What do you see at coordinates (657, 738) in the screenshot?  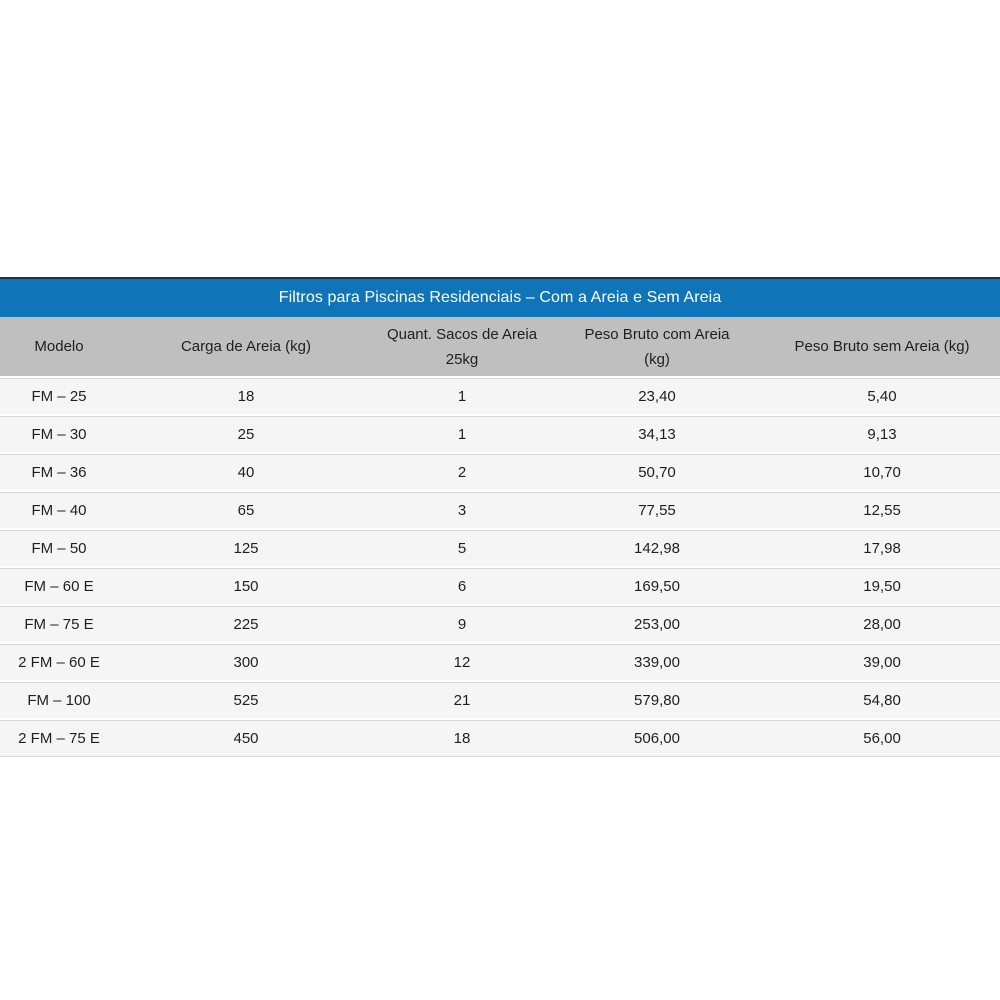 I see `cell-peso-bruto-com-areia: 506,00` at bounding box center [657, 738].